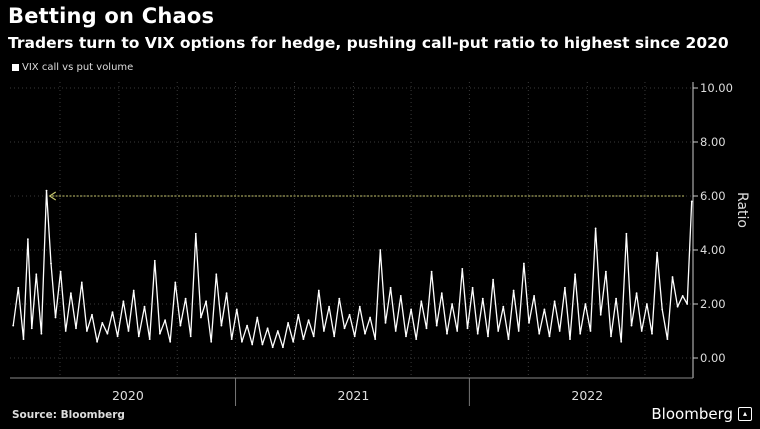 The image size is (760, 429). Describe the element at coordinates (742, 210) in the screenshot. I see `y-axis-label: Ratio` at that location.